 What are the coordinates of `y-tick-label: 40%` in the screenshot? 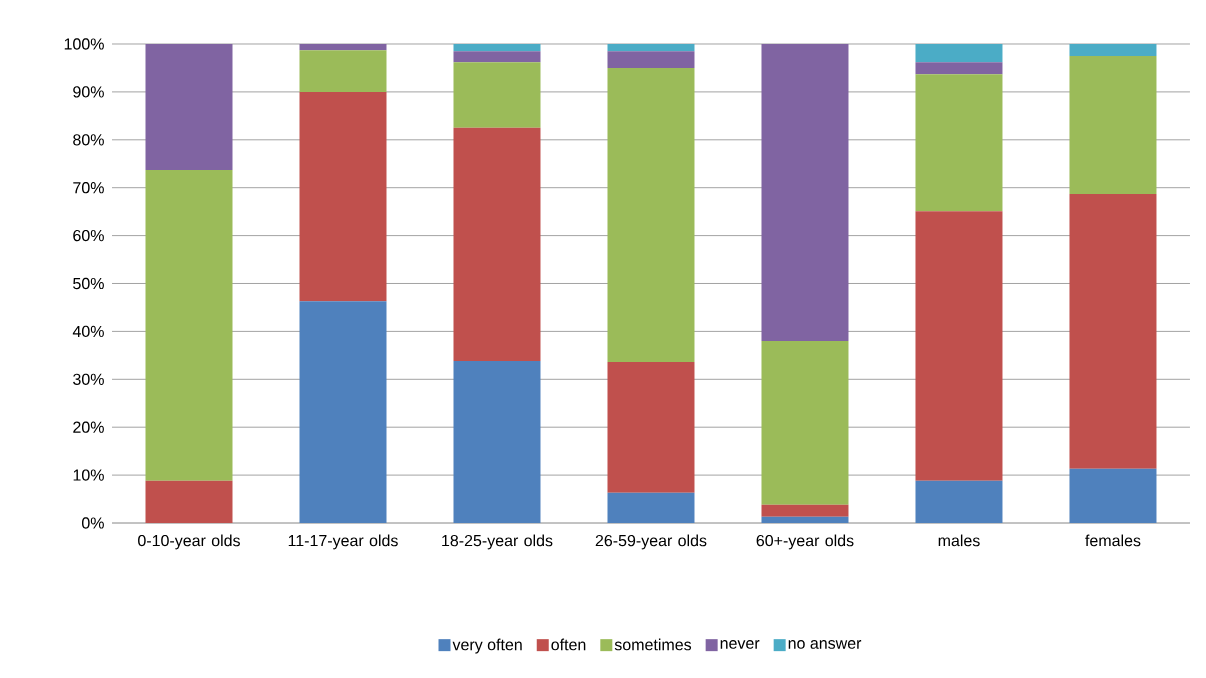 It's located at (88, 331).